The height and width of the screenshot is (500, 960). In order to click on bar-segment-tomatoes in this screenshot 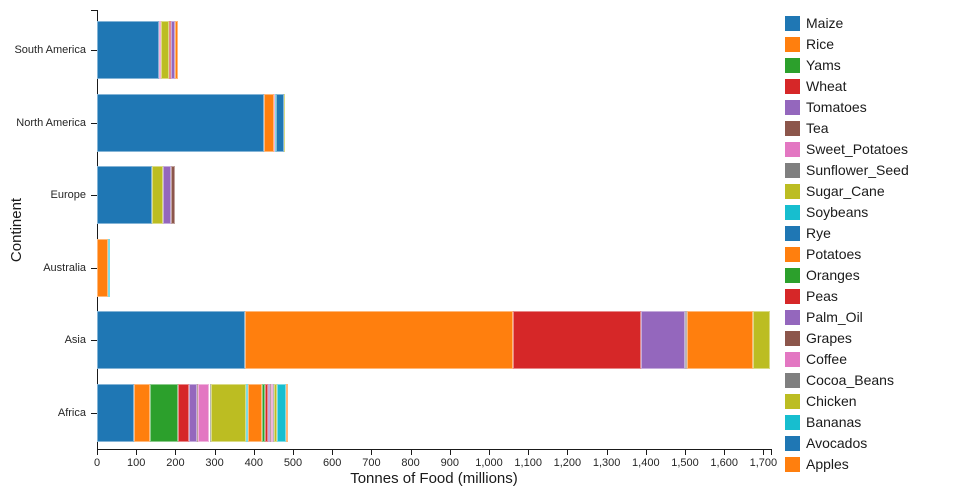, I will do `click(663, 340)`.